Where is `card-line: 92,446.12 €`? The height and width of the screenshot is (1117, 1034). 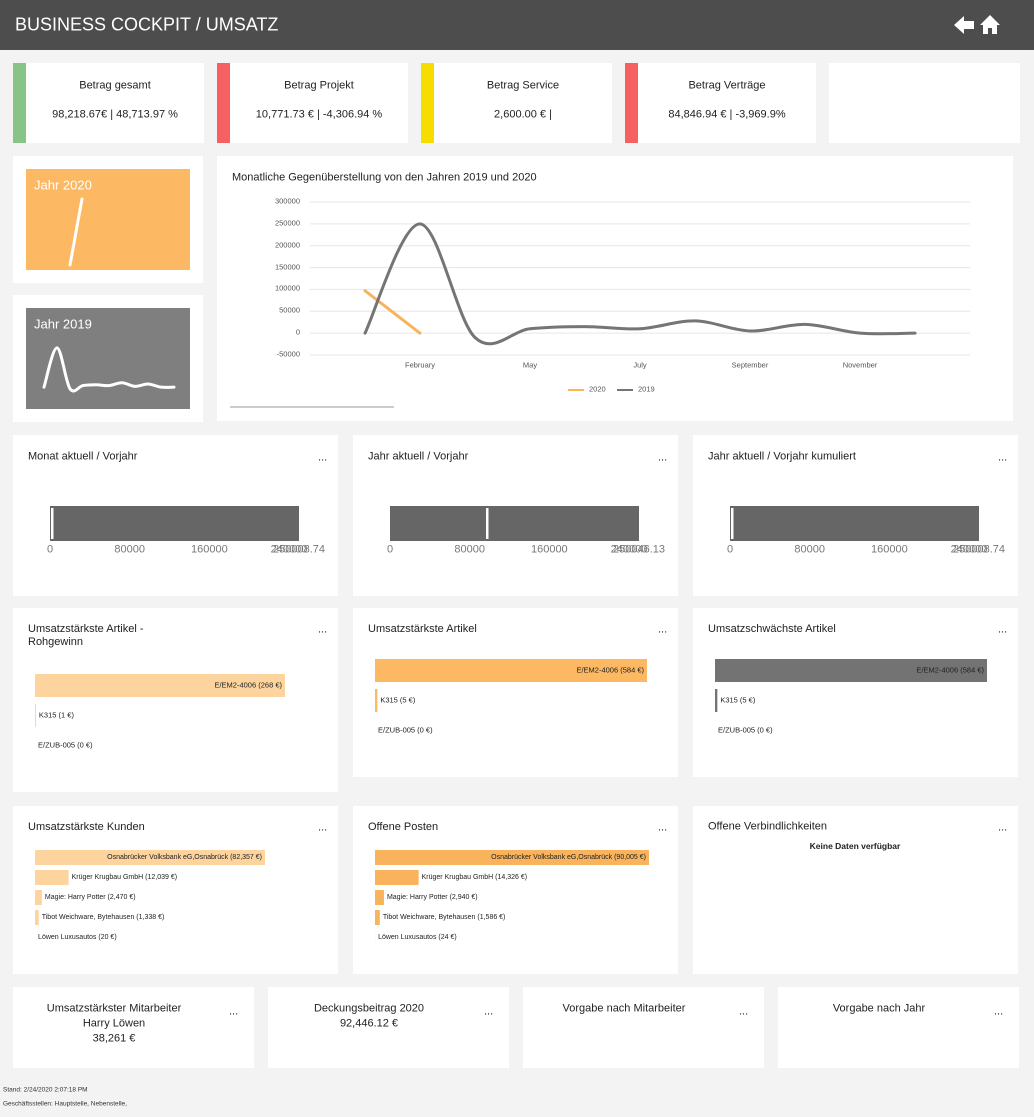
card-line: 92,446.12 € is located at coordinates (369, 1023).